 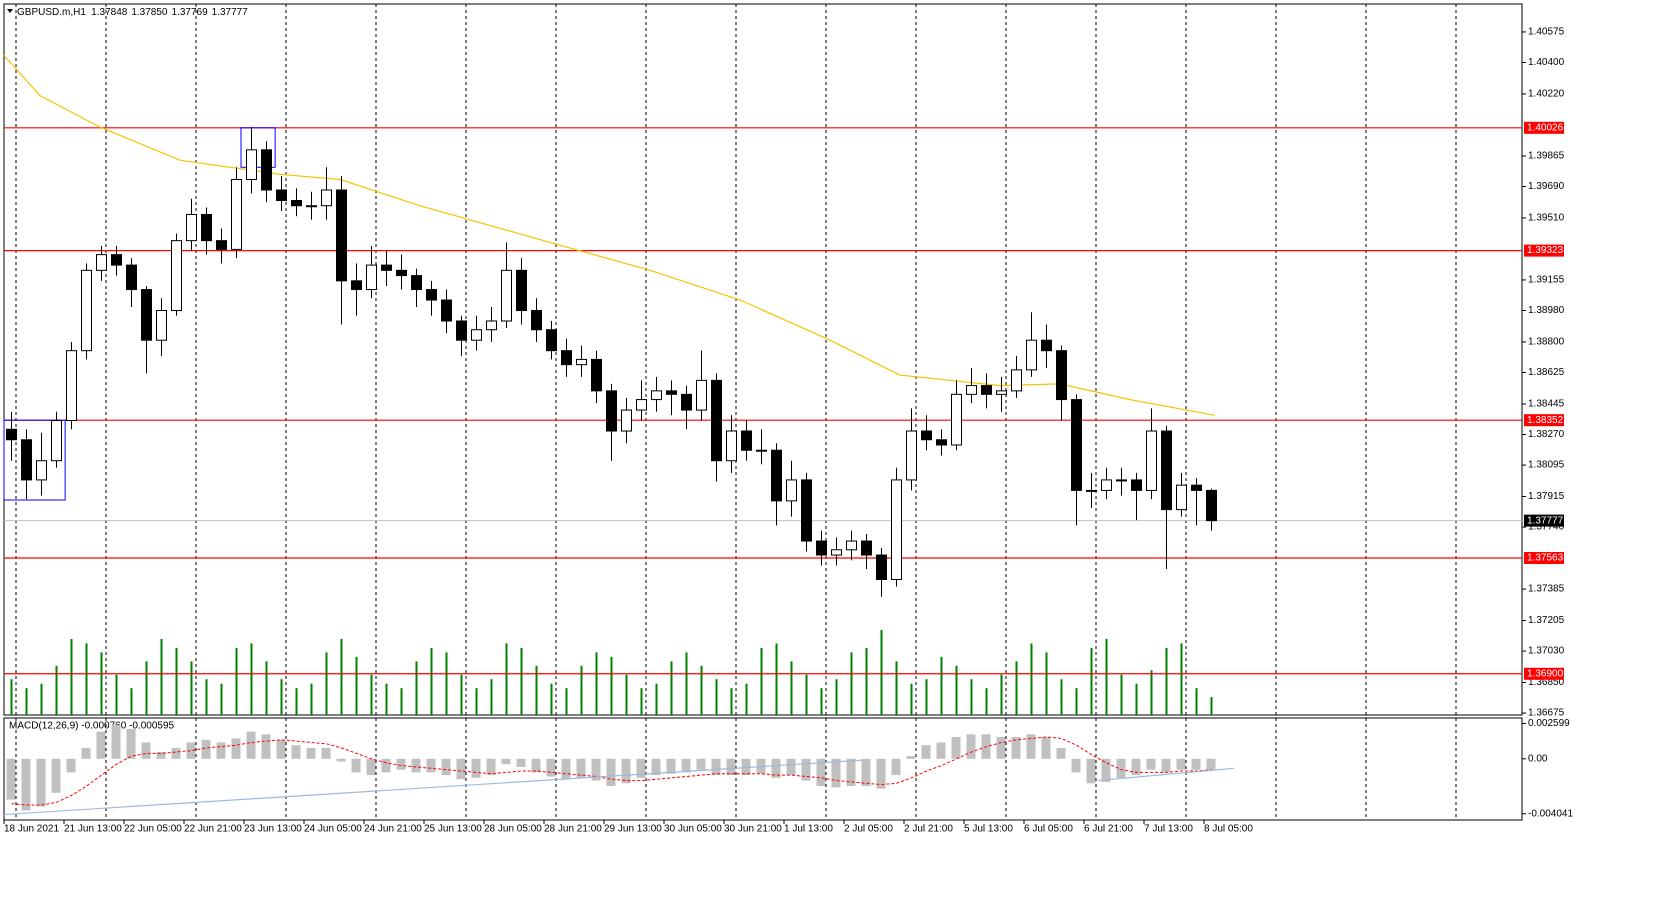 What do you see at coordinates (153, 829) in the screenshot?
I see `x-tick-label: 22 Jun 05:00` at bounding box center [153, 829].